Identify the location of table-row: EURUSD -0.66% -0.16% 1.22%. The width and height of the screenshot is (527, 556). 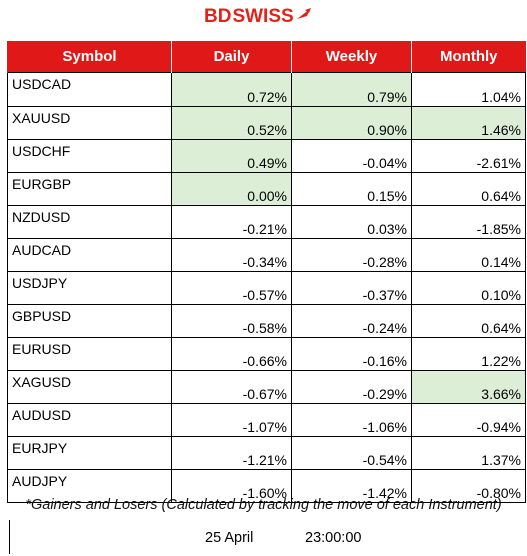
(266, 354).